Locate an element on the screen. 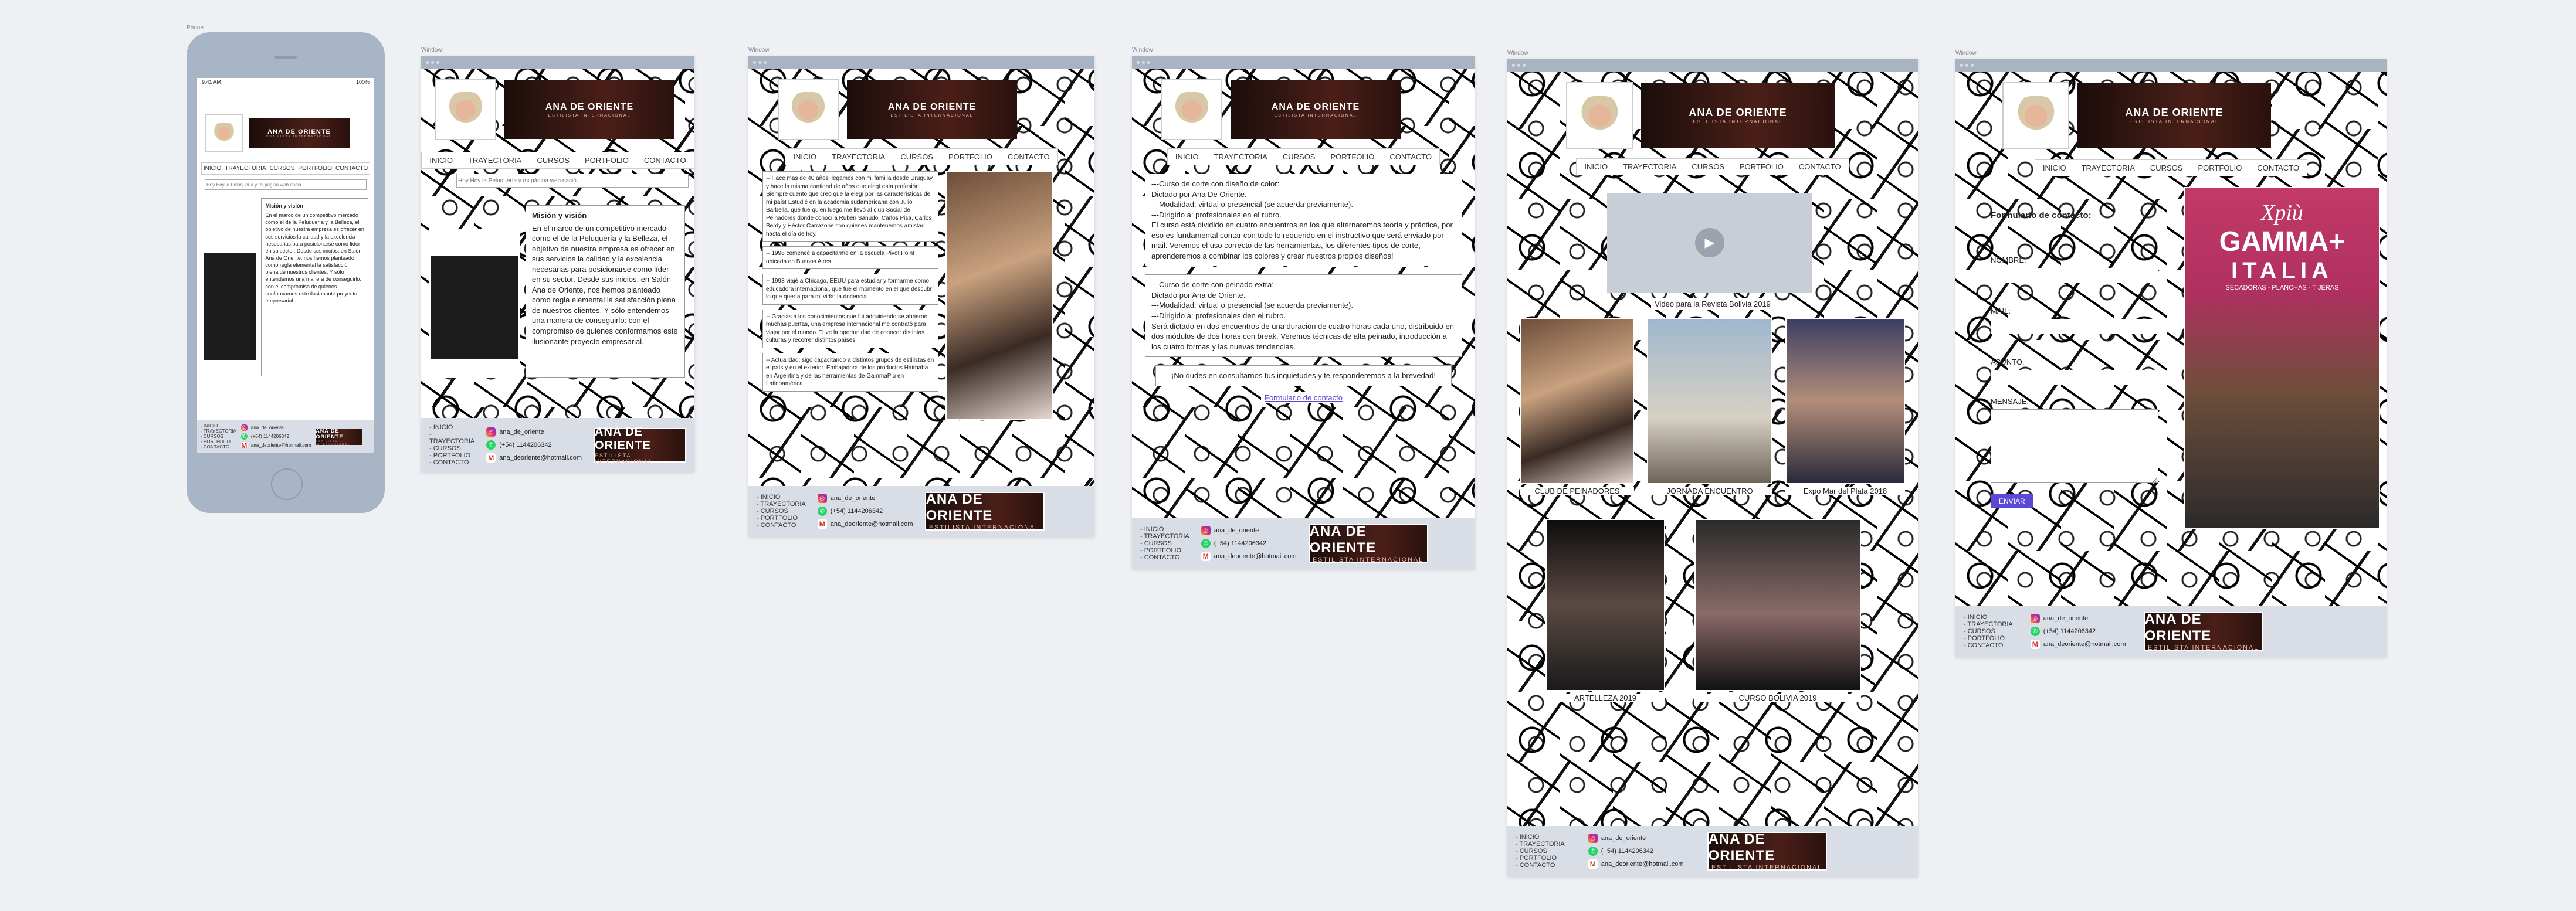 Image resolution: width=2576 pixels, height=911 pixels. phone-home-button is located at coordinates (287, 484).